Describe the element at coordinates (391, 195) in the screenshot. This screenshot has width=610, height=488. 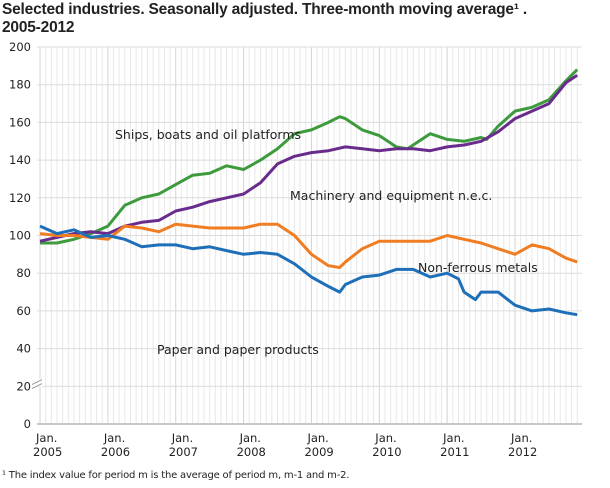
I see `series-label-1: Machinery and equipment n.e.c.` at that location.